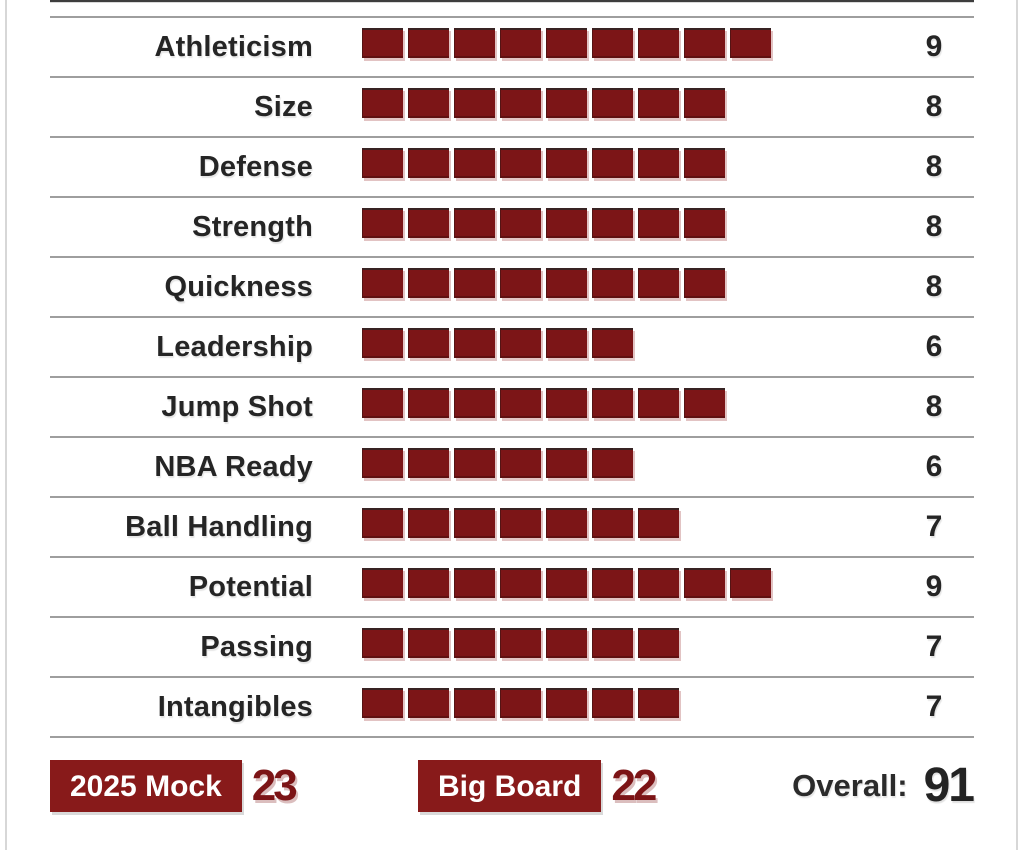 Image resolution: width=1024 pixels, height=850 pixels. Describe the element at coordinates (934, 526) in the screenshot. I see `rating-value: 7` at that location.